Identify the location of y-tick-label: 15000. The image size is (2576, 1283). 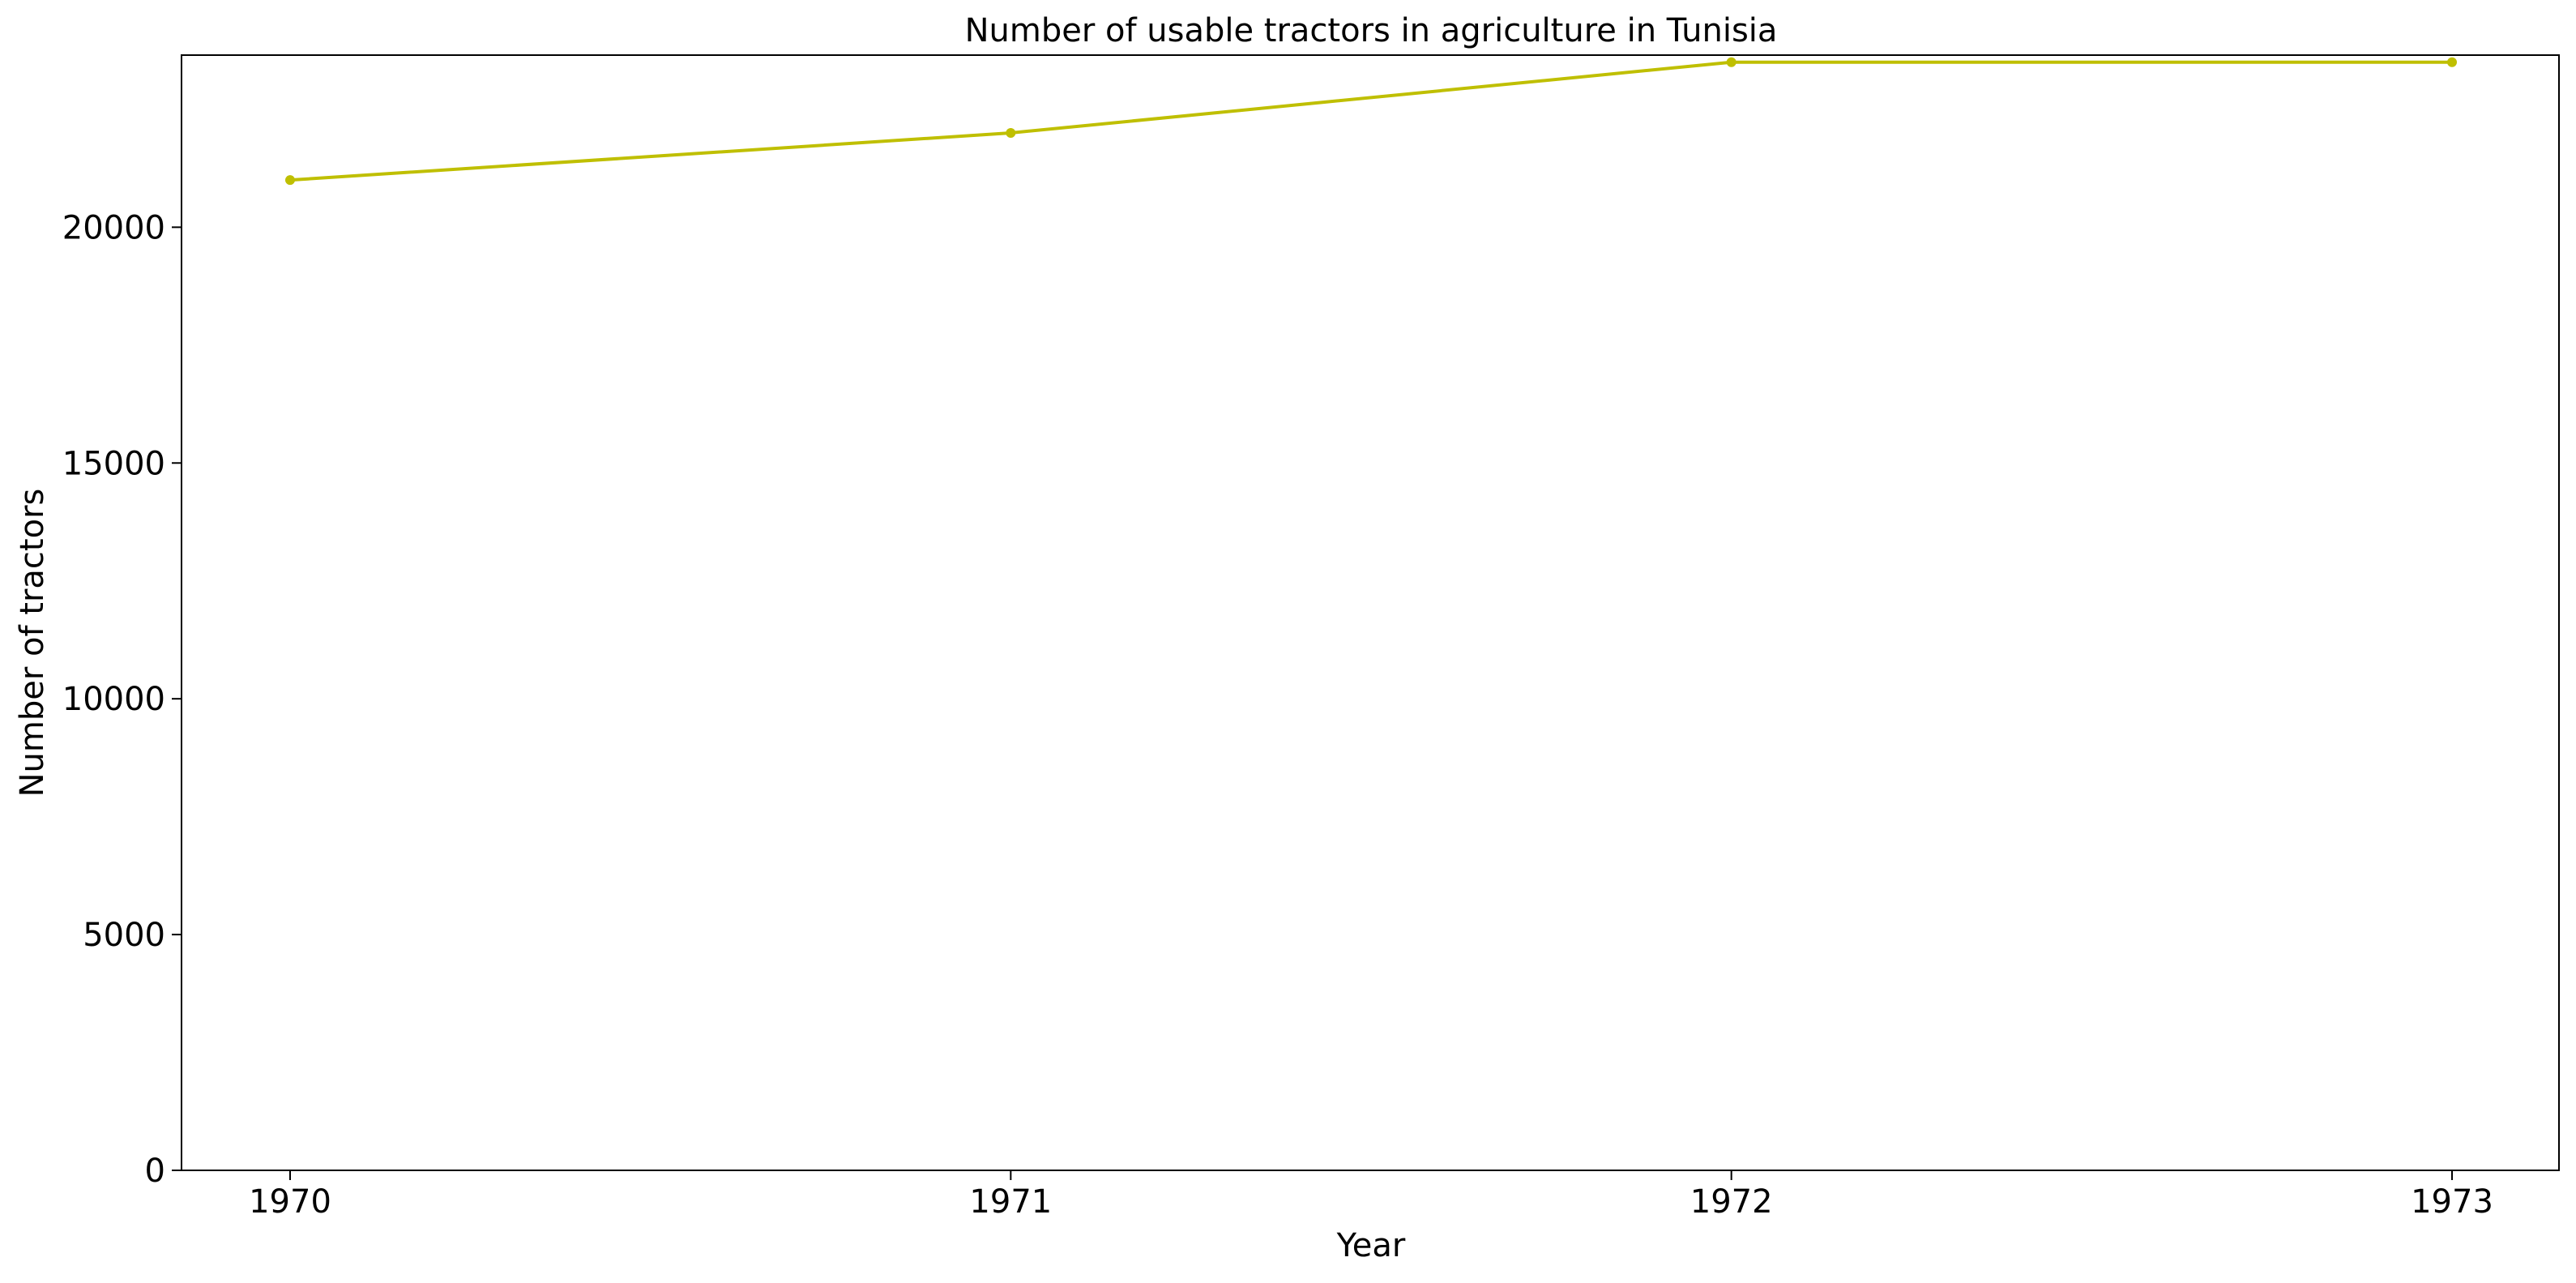
(113, 463).